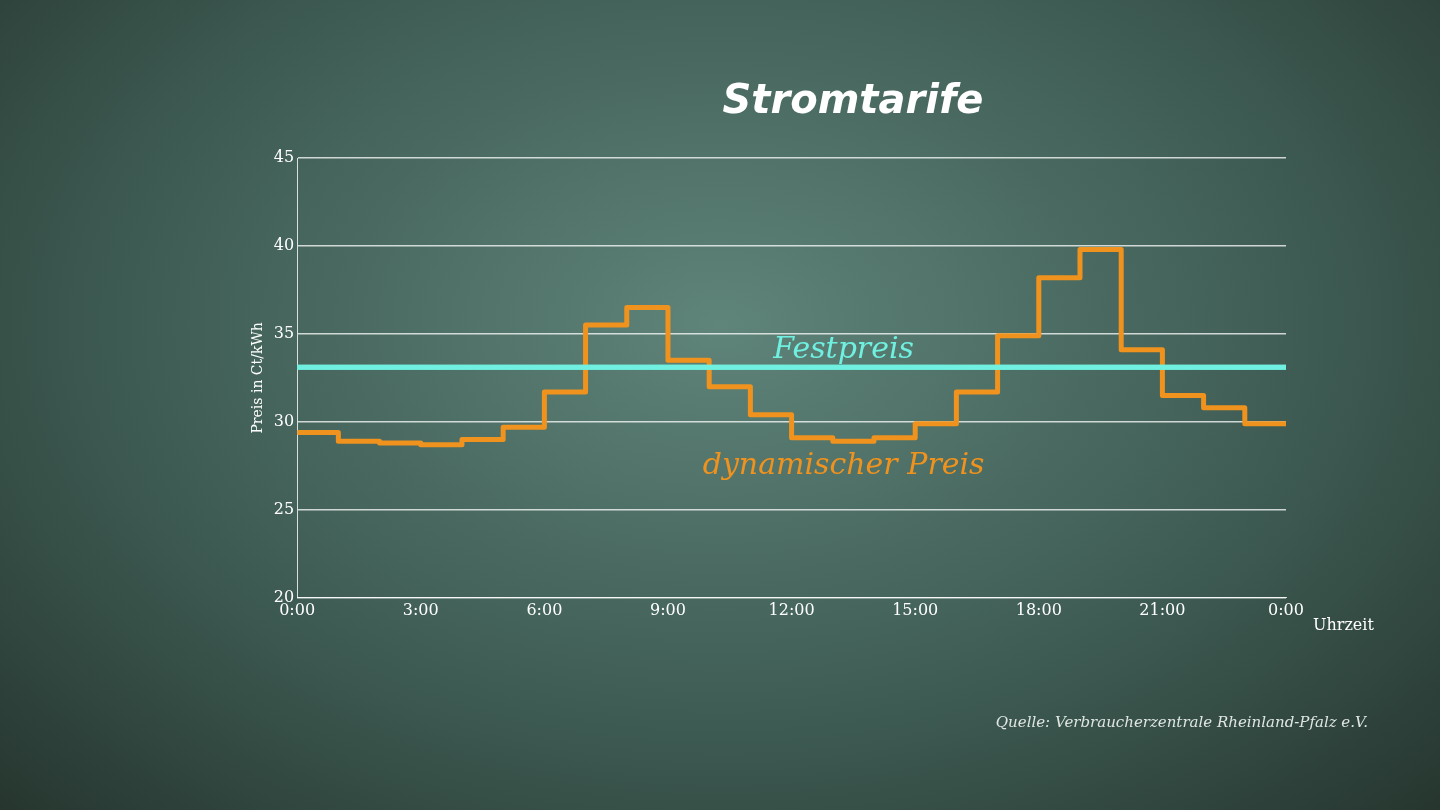  I want to click on y-axis-title: Preis in Ct/kWh, so click(257, 378).